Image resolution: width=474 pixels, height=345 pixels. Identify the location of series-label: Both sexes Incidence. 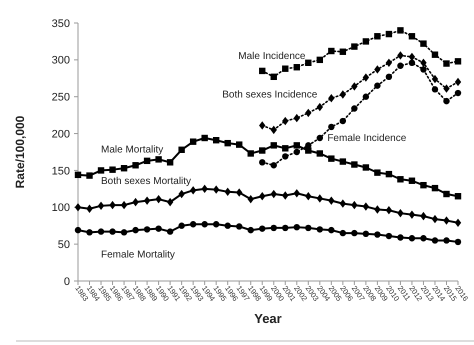
(270, 94).